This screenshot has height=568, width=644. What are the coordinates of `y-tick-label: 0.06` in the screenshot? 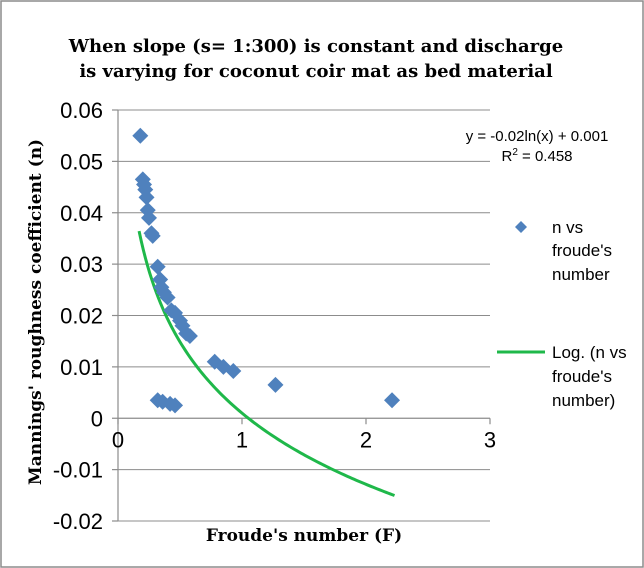 It's located at (81, 110).